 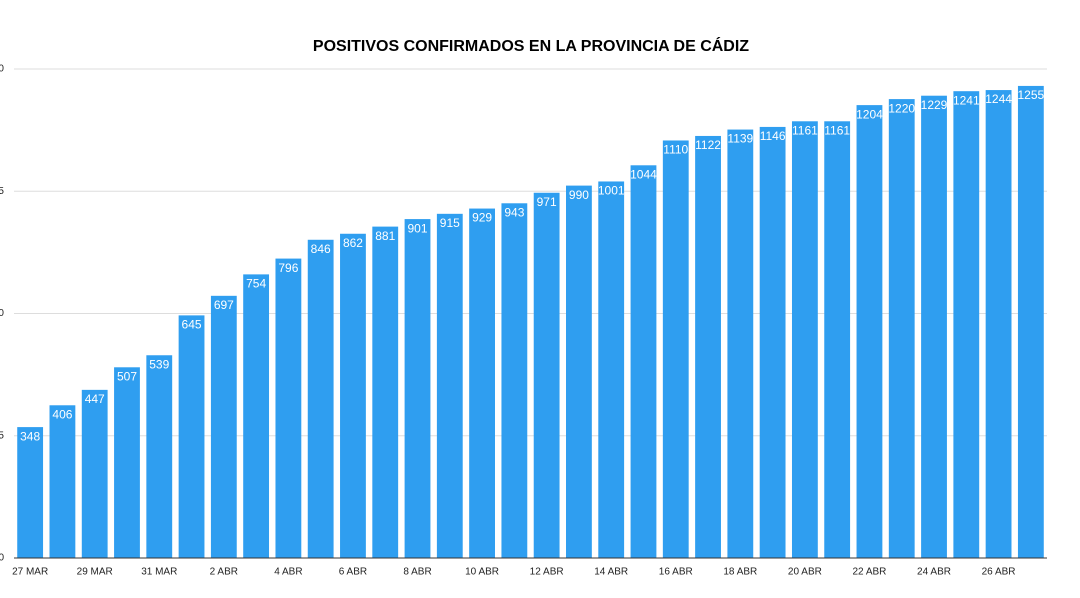 What do you see at coordinates (611, 191) in the screenshot?
I see `value-label: 1001` at bounding box center [611, 191].